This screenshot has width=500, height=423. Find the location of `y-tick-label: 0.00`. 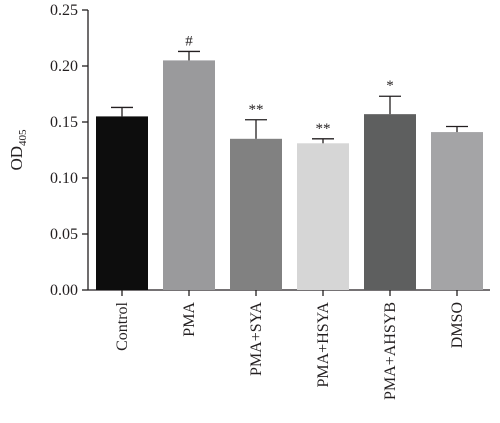

y-tick-label: 0.00 is located at coordinates (64, 290).